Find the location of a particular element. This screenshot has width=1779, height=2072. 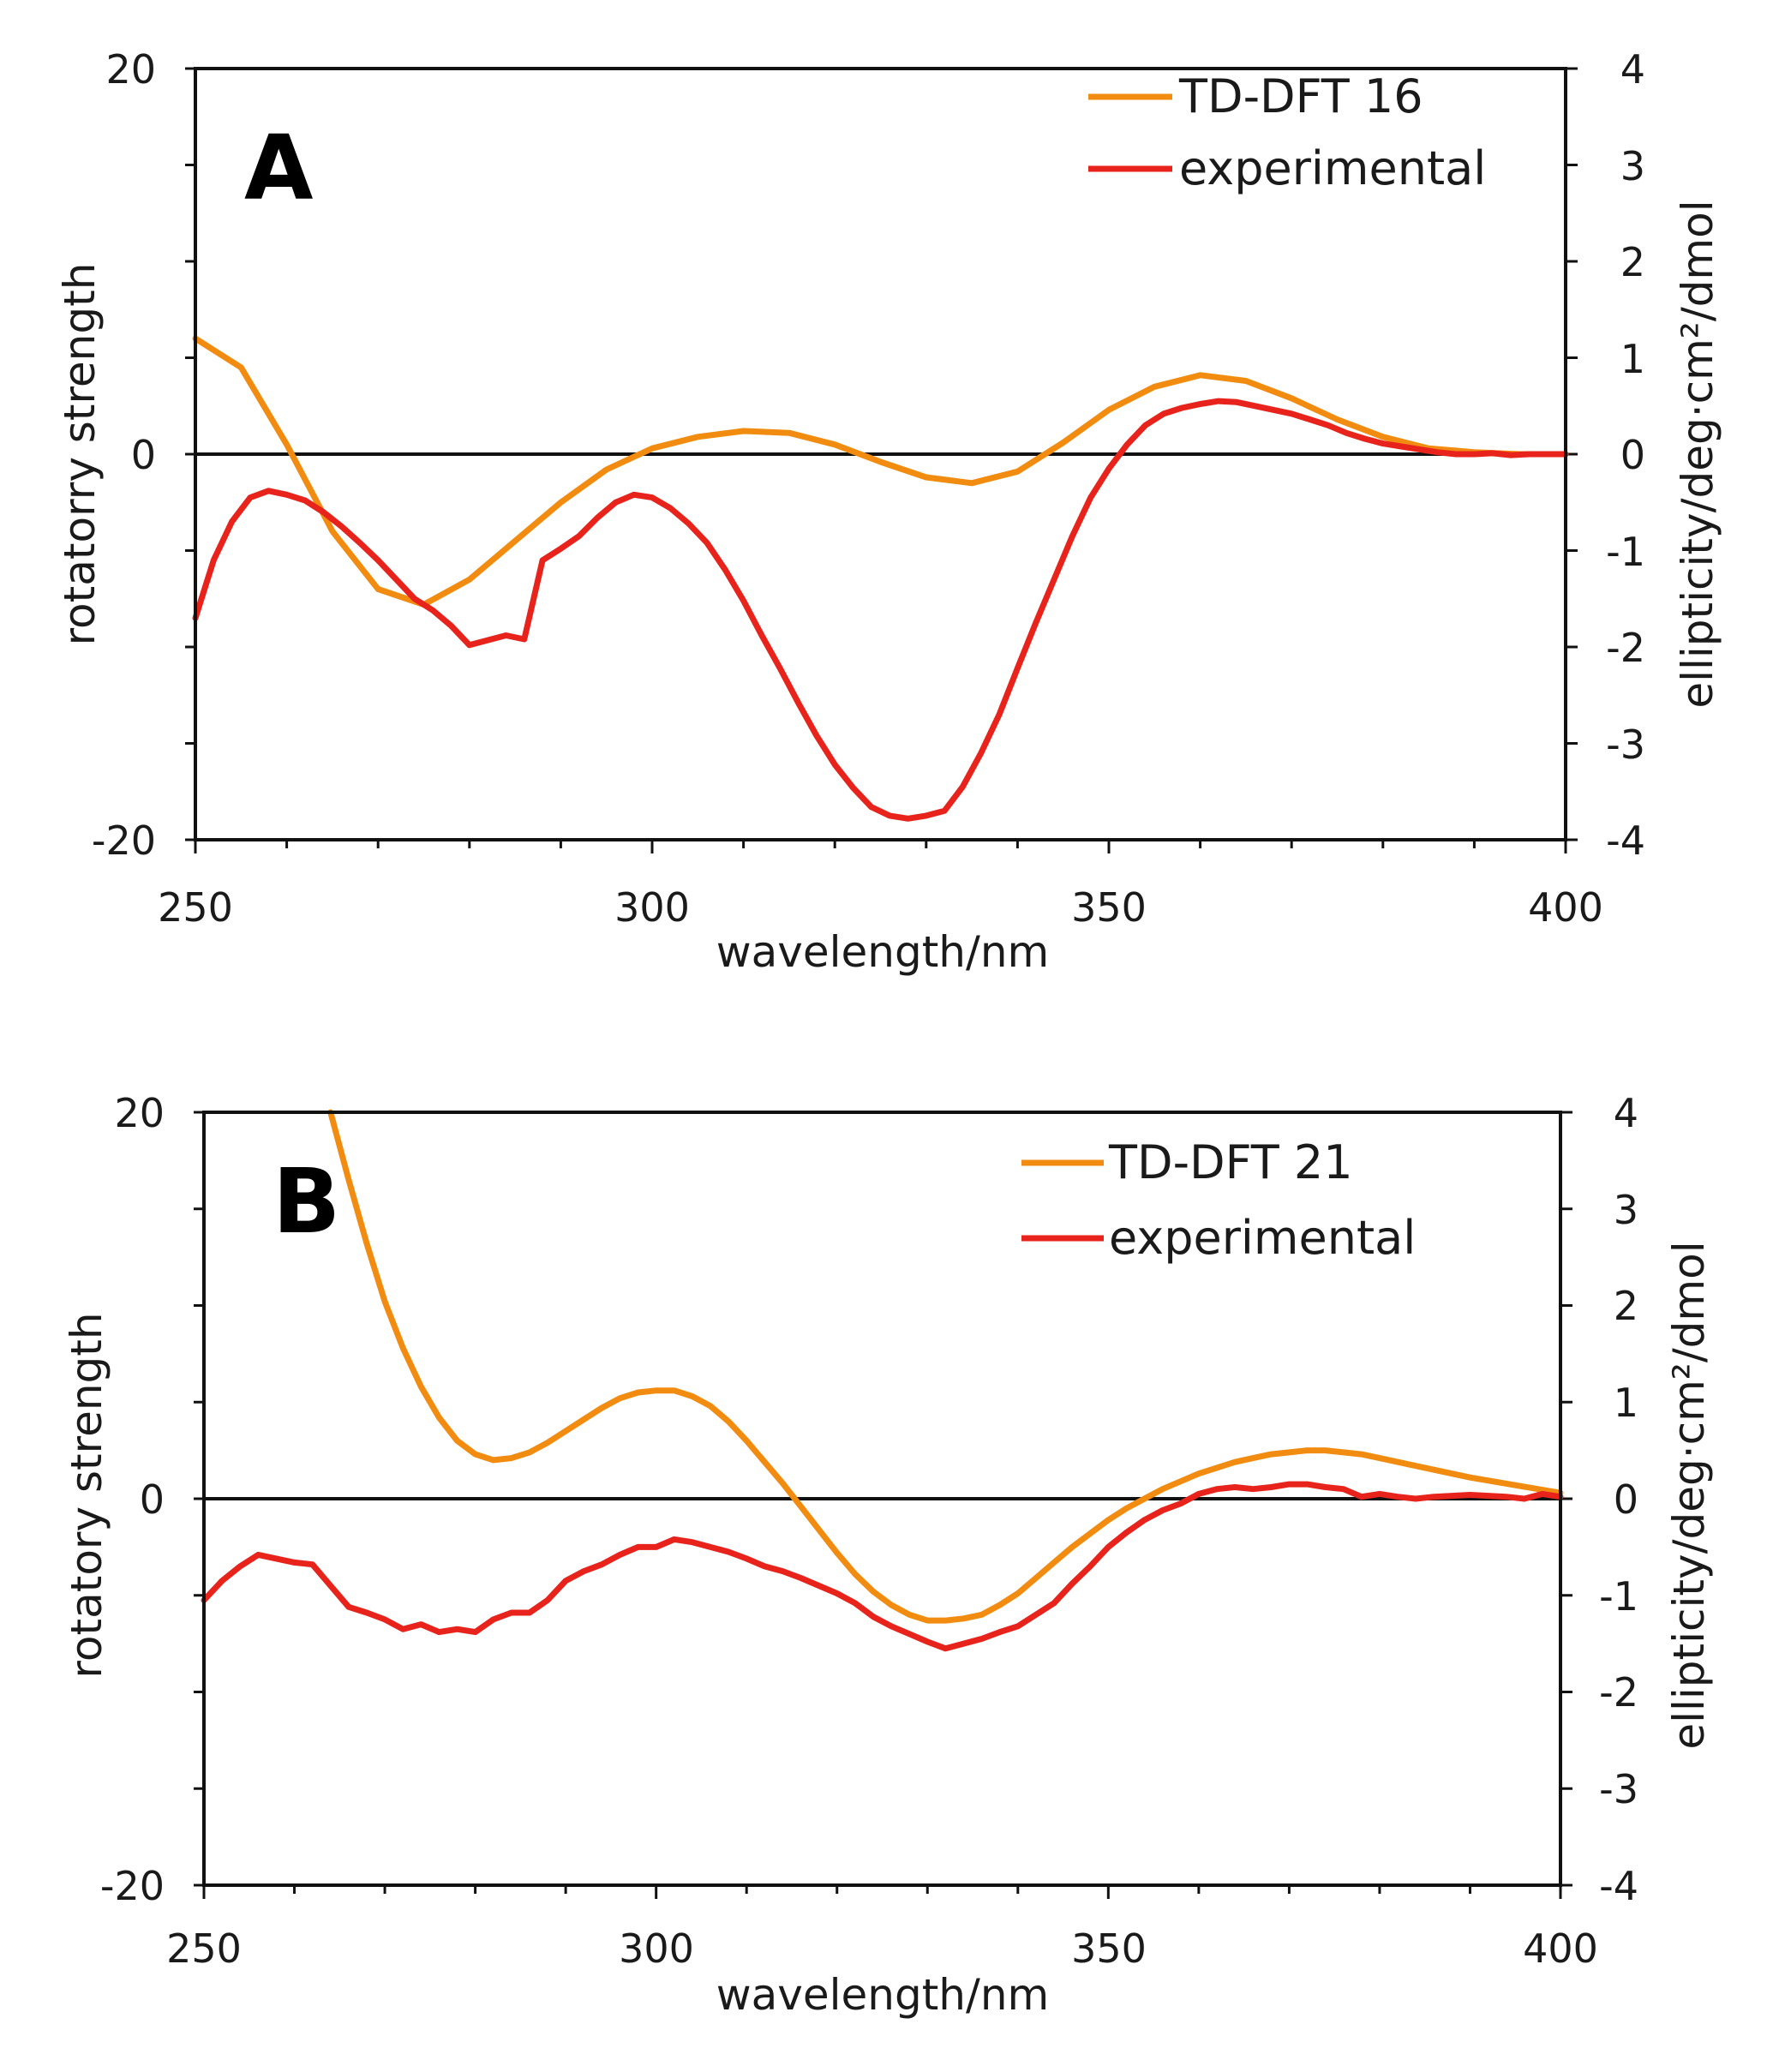

panel-a-x-axis-title: wavelength/nm is located at coordinates (883, 952).